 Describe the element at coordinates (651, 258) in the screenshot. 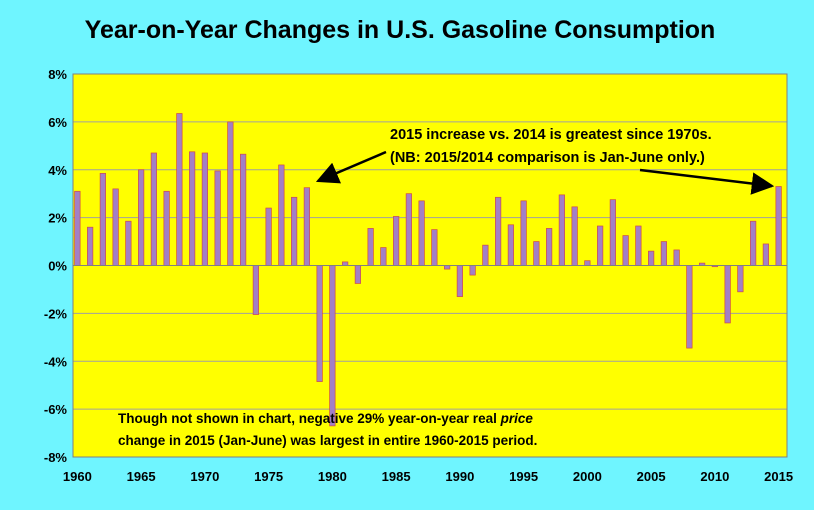

I see `bar-2005` at that location.